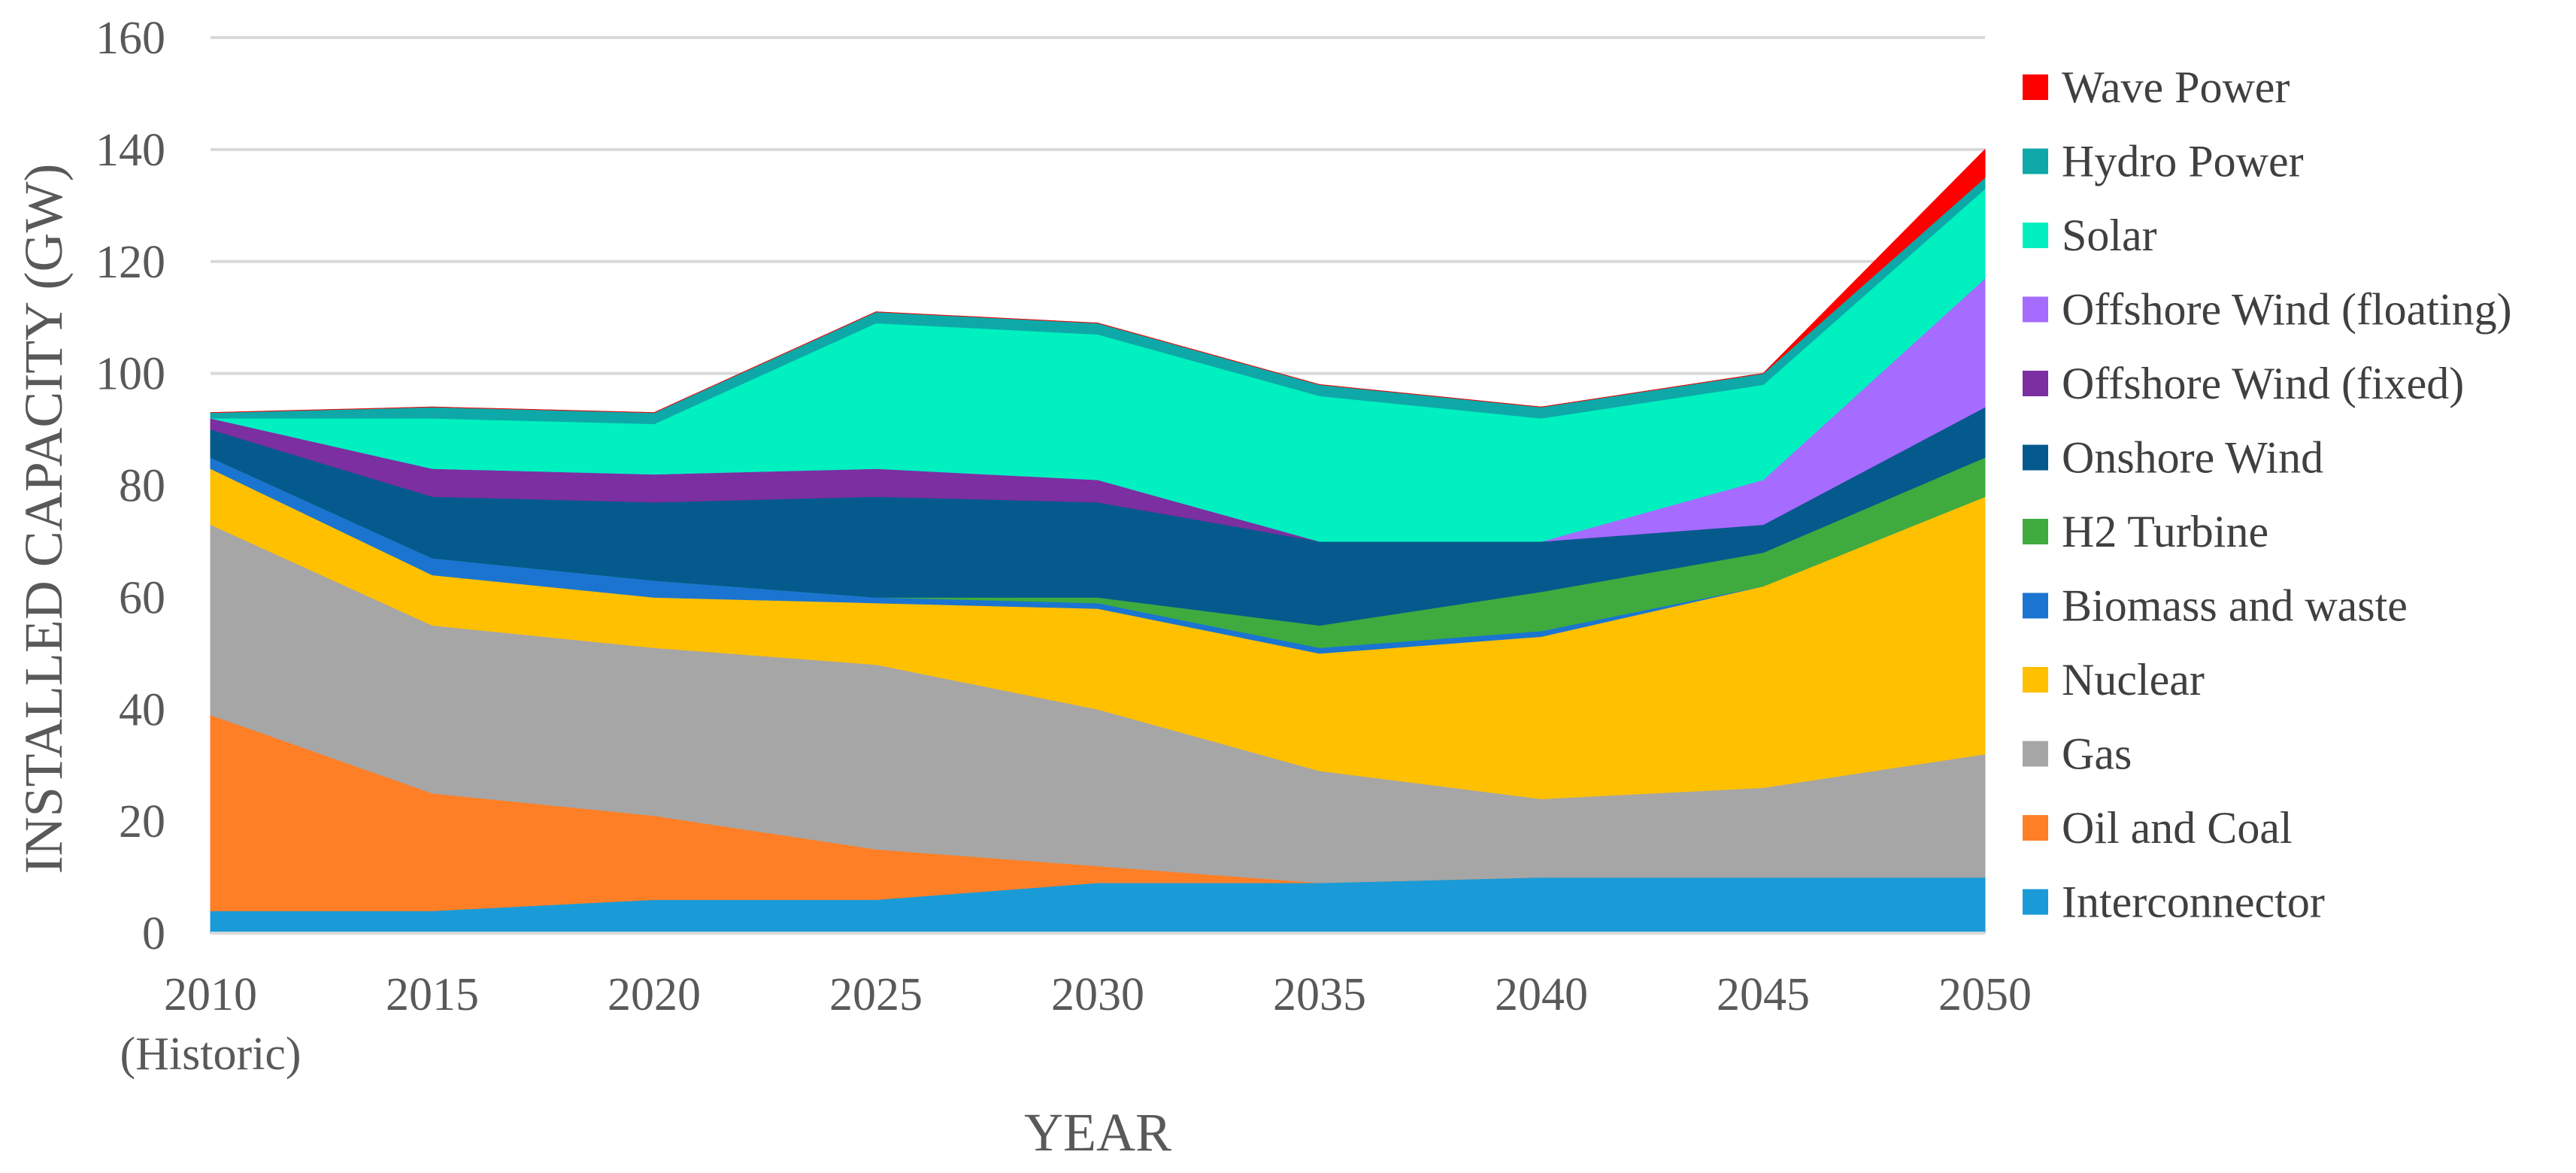  I want to click on legend-label: Onshore Wind, so click(2192, 458).